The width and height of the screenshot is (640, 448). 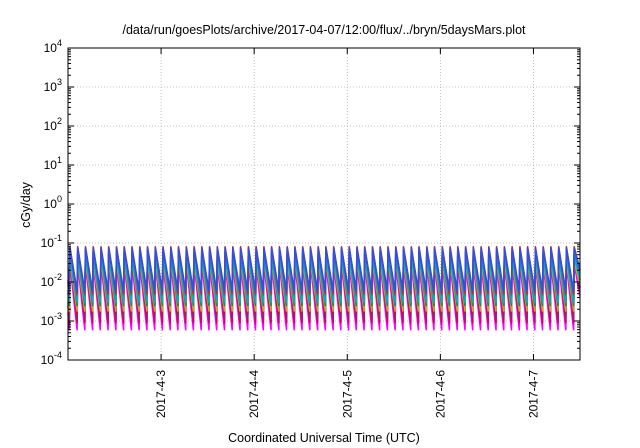 I want to click on y-axis-label: cGy/day, so click(x=26, y=204).